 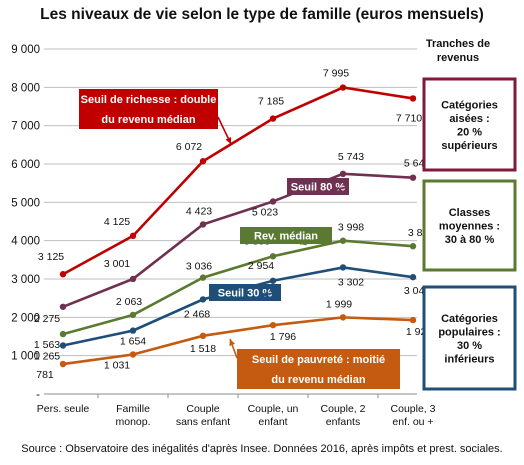 What do you see at coordinates (25, 242) in the screenshot?
I see `y-tick-label: 4 000` at bounding box center [25, 242].